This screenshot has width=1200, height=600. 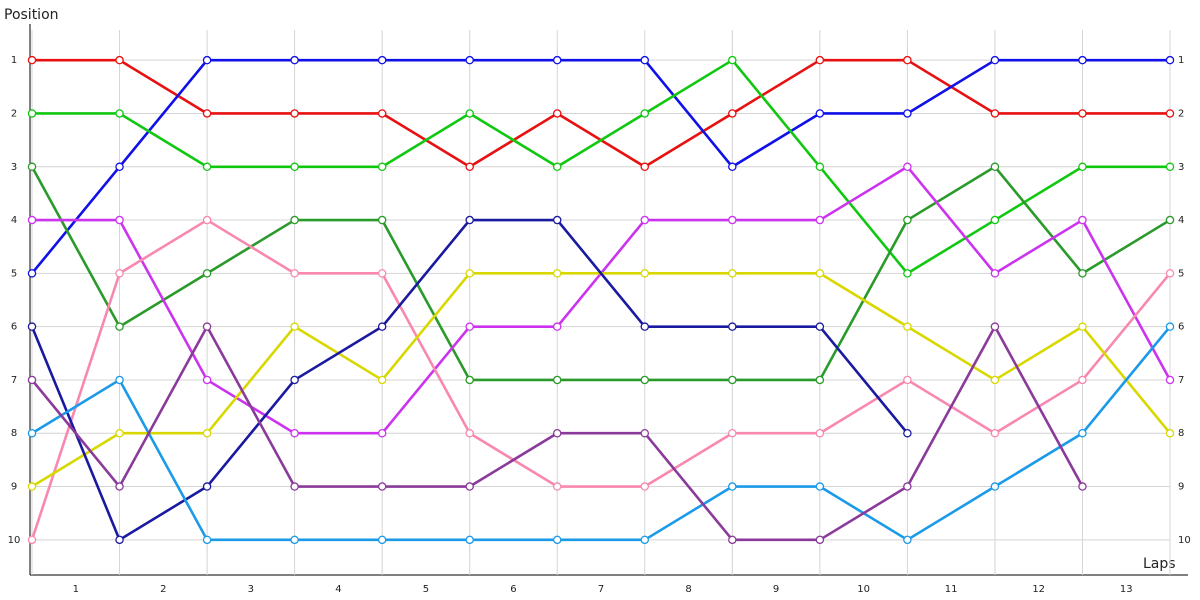 I want to click on y-tick-label-right: 4, so click(x=1181, y=220).